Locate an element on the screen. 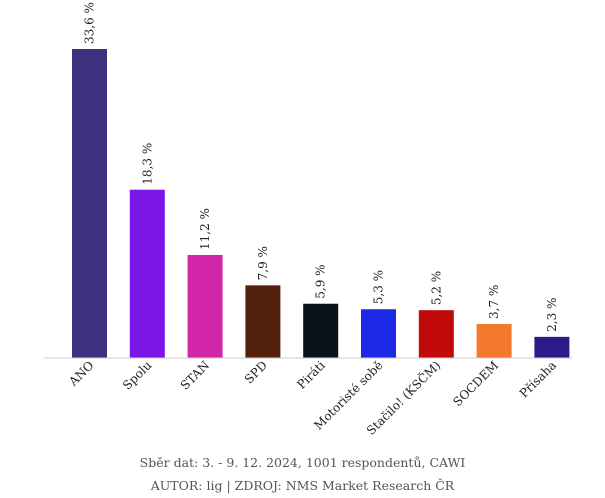 The image size is (605, 498). category-label-1: Spolu is located at coordinates (137, 375).